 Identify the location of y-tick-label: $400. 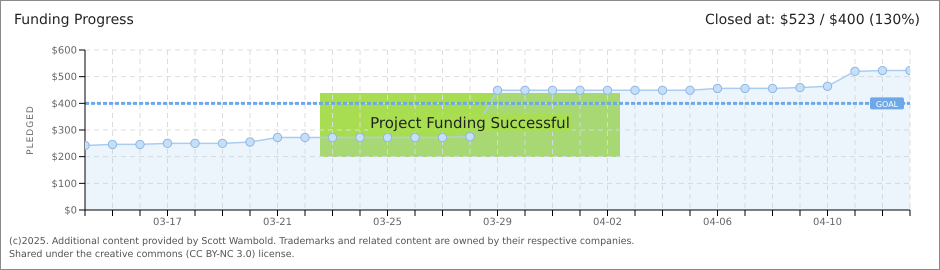
(64, 104).